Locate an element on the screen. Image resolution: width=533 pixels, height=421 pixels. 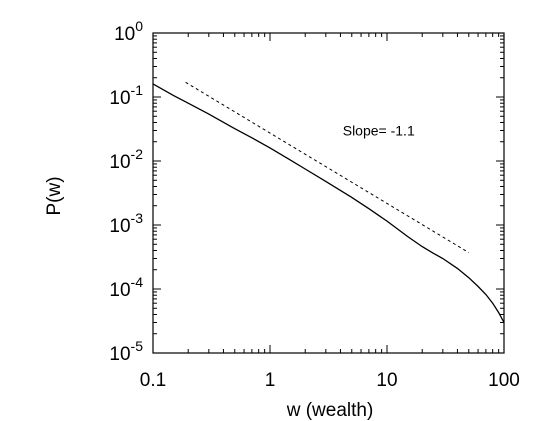
y-tick-exponent: -1 is located at coordinates (137, 90).